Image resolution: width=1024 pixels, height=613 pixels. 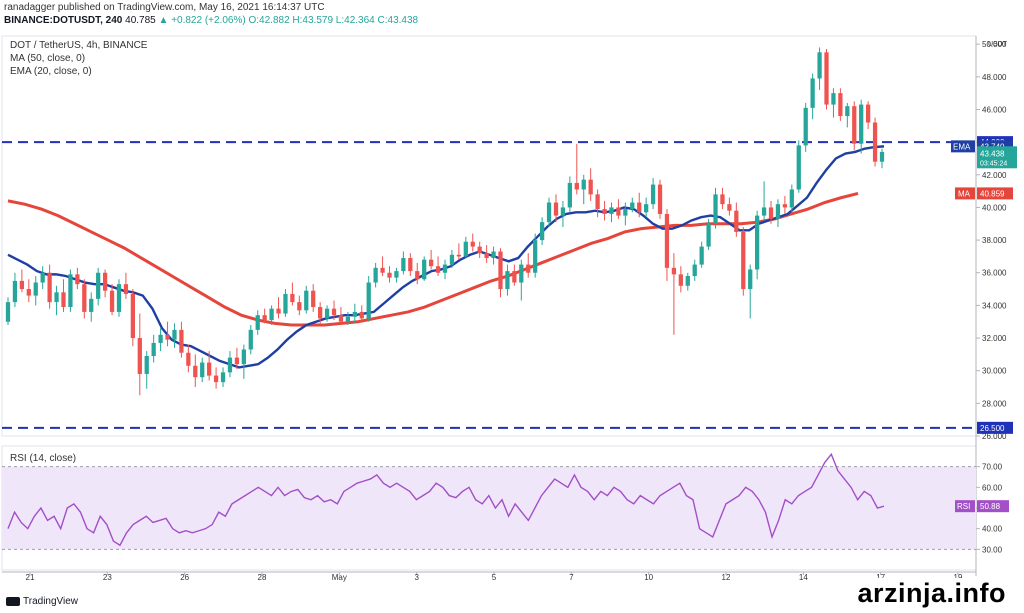 What do you see at coordinates (107, 577) in the screenshot?
I see `x-tick-label: 23` at bounding box center [107, 577].